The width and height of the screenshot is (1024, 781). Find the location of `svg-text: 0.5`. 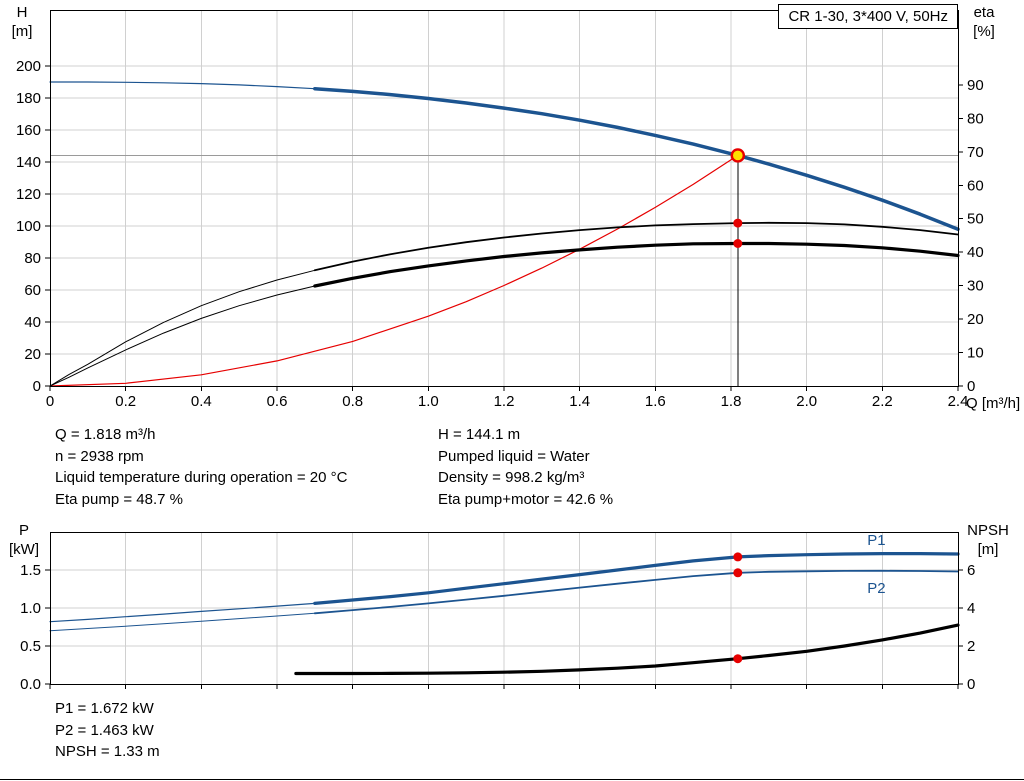

svg-text: 0.5 is located at coordinates (30, 646).